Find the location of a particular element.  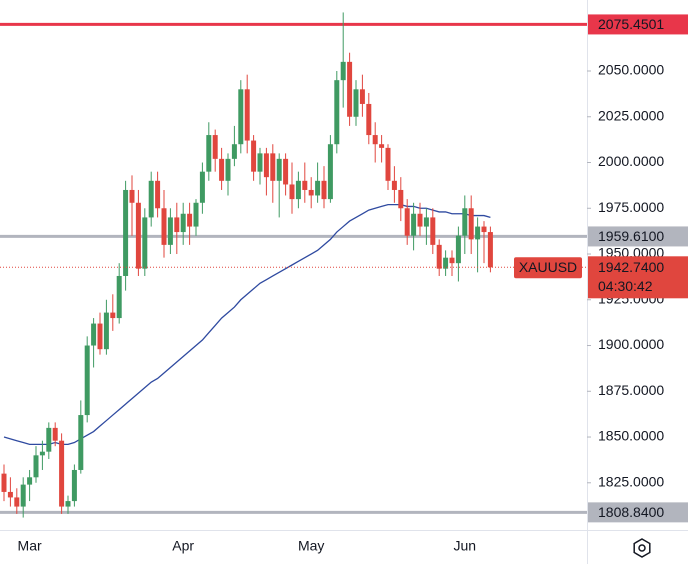

x-tick-label: Mar is located at coordinates (30, 546).